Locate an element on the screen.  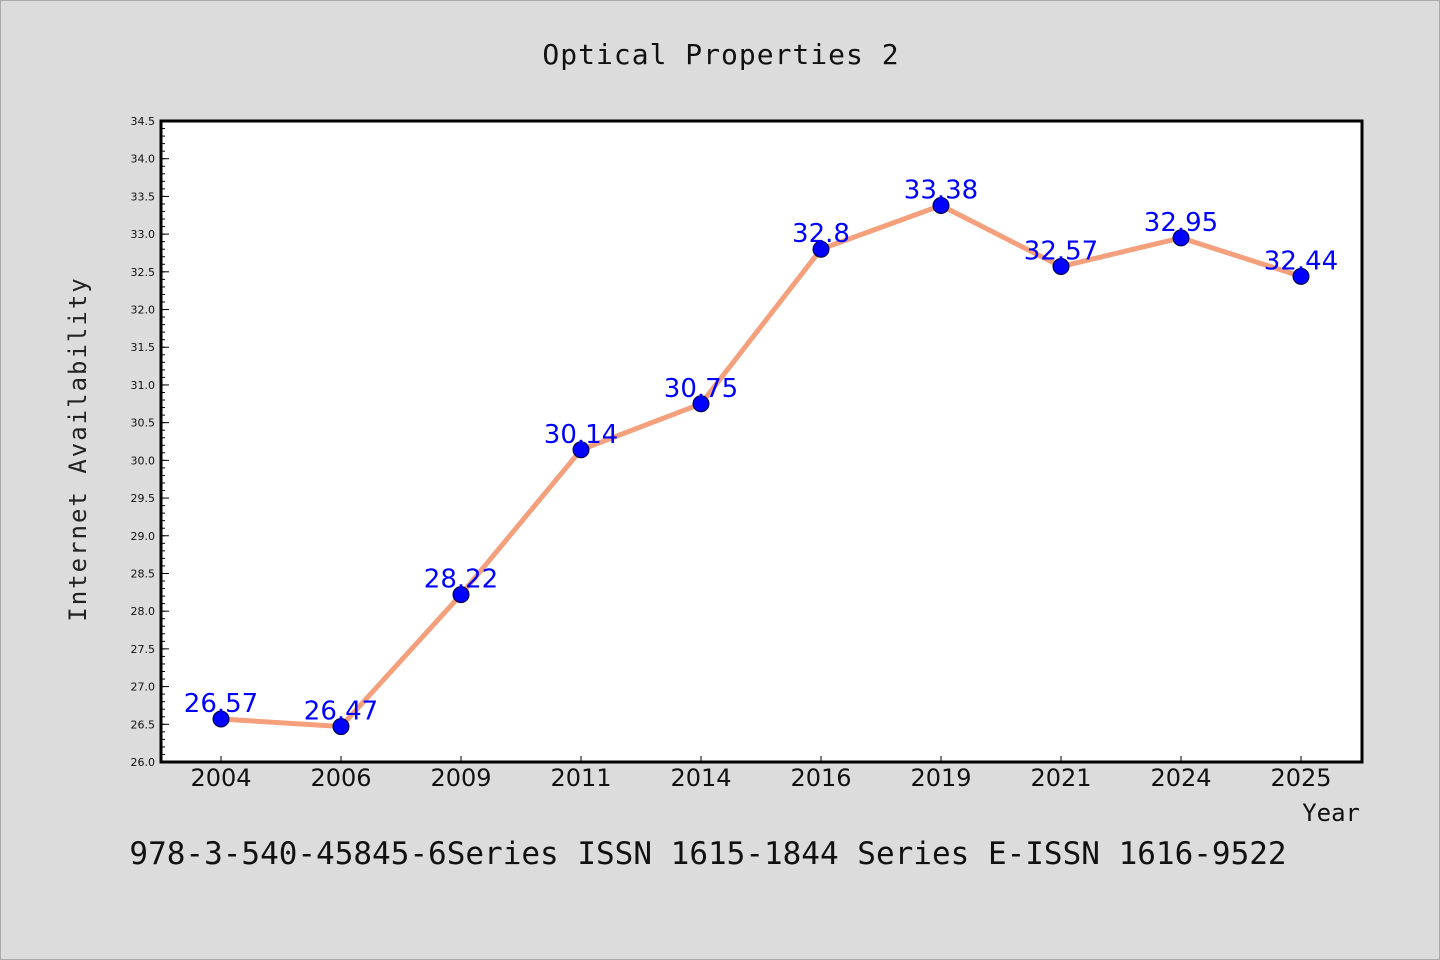
y-tick-label: 31.5 is located at coordinates (143, 347).